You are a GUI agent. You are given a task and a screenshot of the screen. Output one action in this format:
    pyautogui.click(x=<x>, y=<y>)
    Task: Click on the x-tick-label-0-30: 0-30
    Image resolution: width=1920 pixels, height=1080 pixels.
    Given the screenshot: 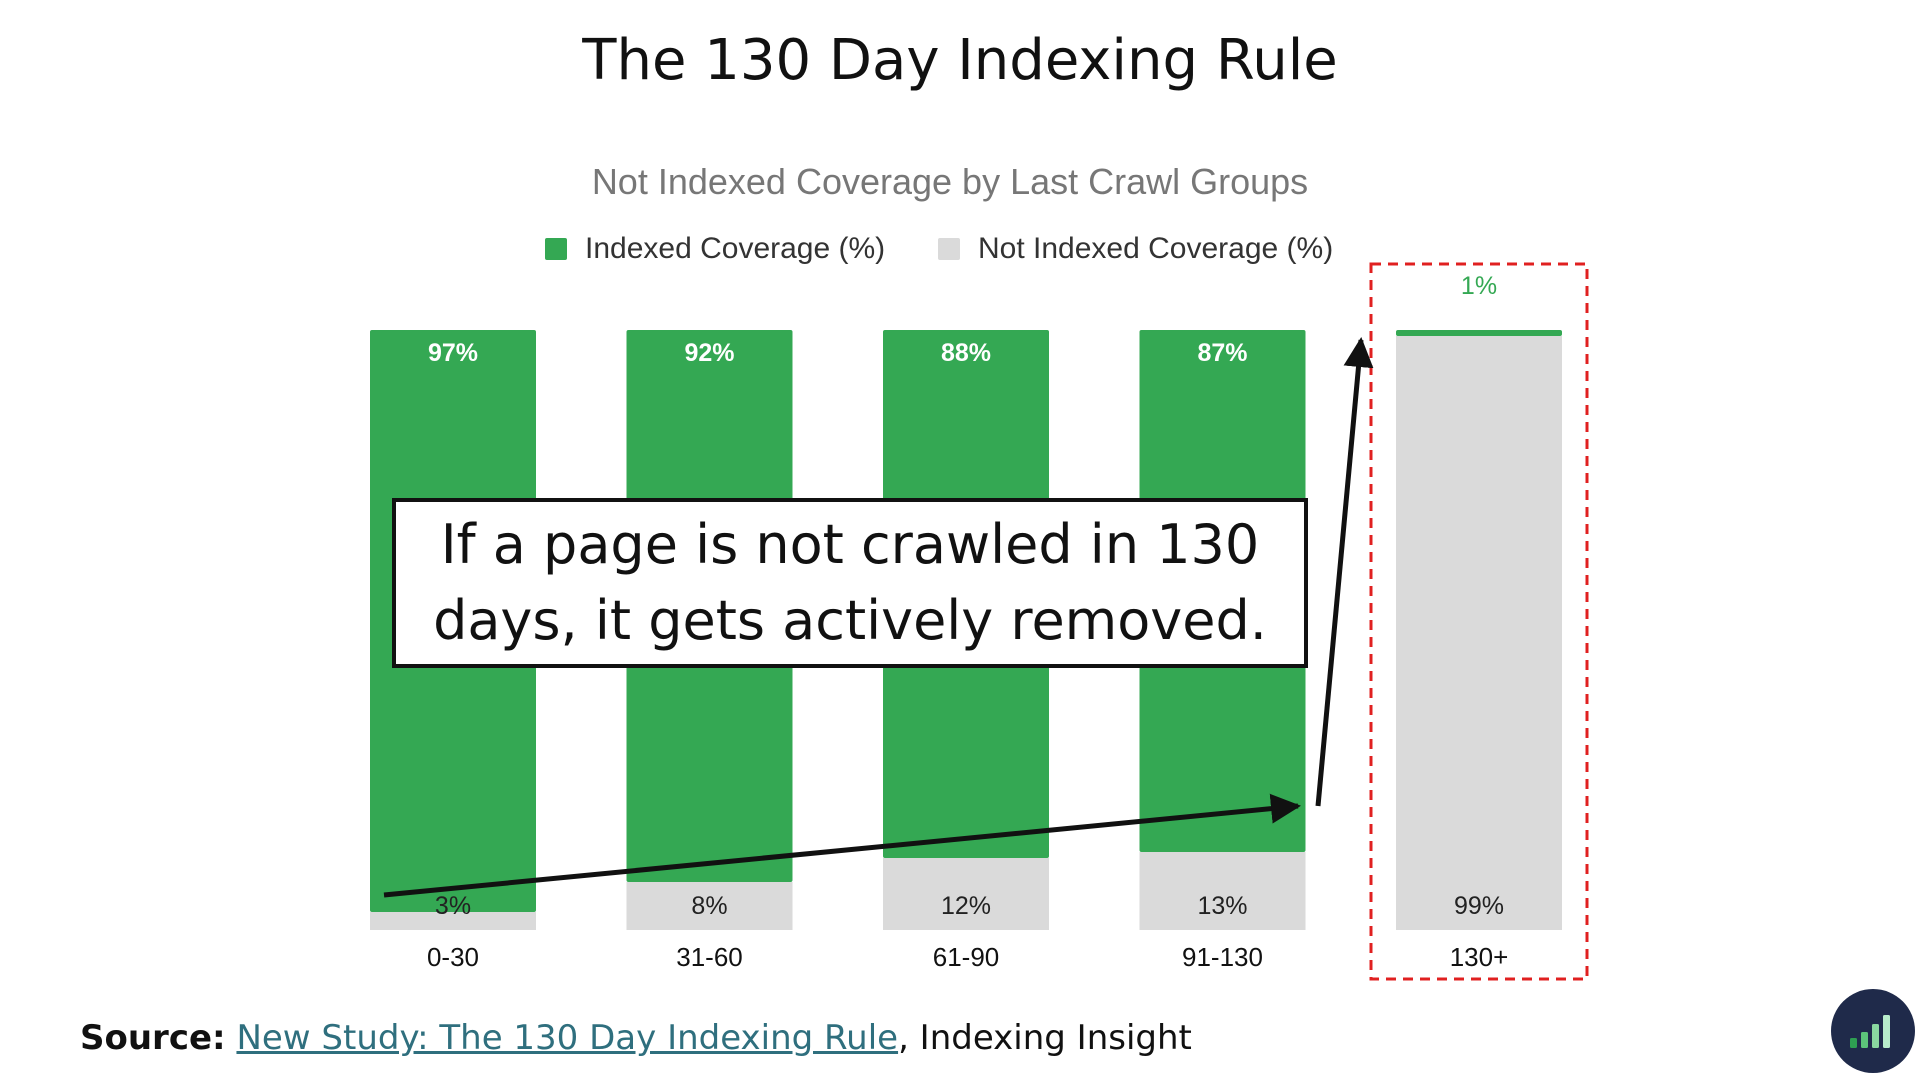 What is the action you would take?
    pyautogui.click(x=453, y=957)
    